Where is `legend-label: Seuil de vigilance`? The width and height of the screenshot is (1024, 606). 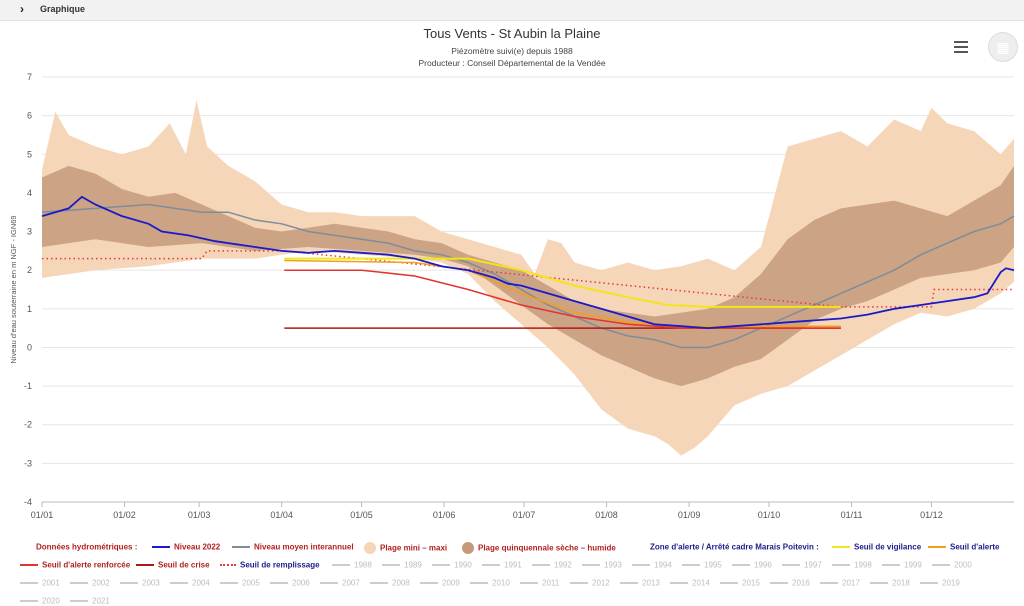 legend-label: Seuil de vigilance is located at coordinates (888, 547).